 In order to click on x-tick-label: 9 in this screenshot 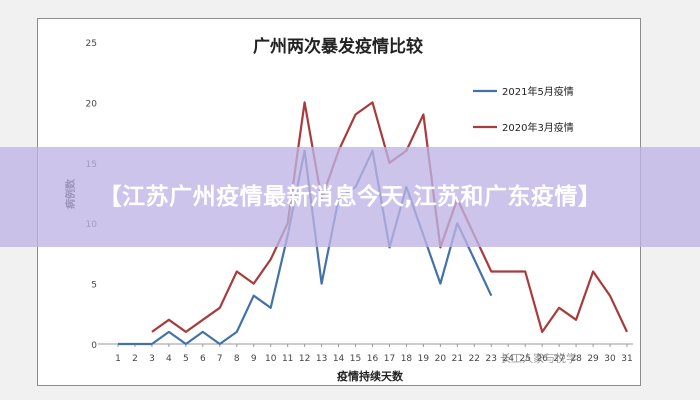, I will do `click(254, 359)`.